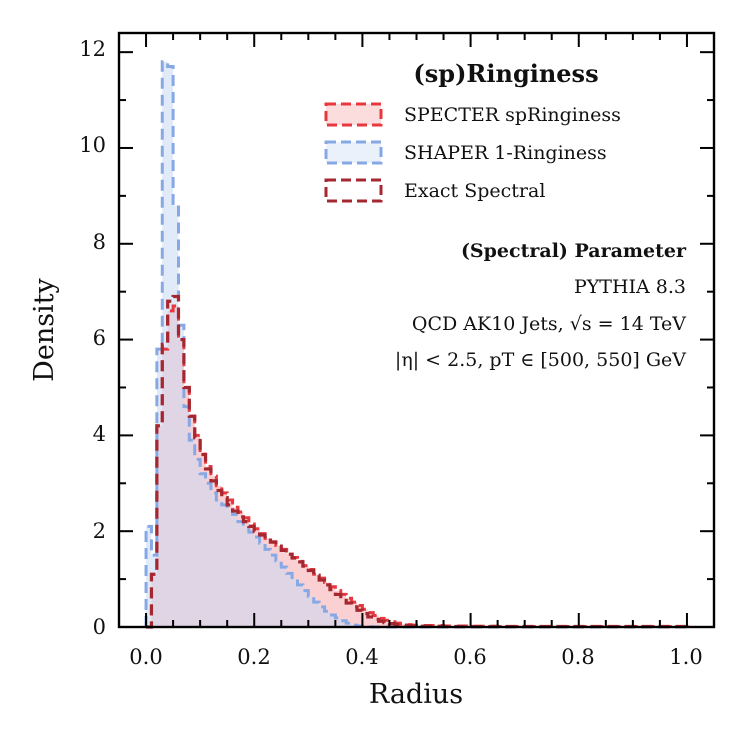 The image size is (747, 747). What do you see at coordinates (99, 242) in the screenshot?
I see `y-tick-label: 8` at bounding box center [99, 242].